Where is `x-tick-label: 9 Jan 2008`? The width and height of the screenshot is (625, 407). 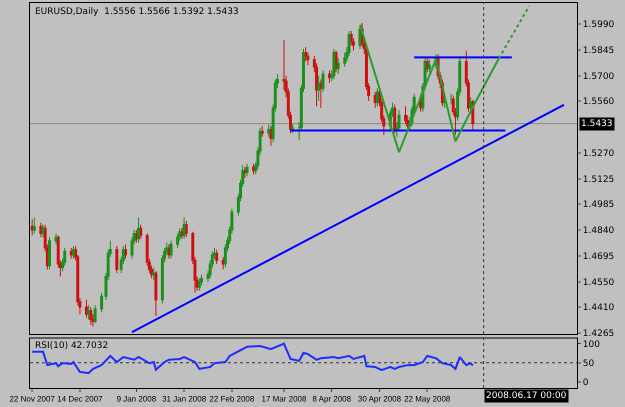
x-tick-label: 9 Jan 2008 is located at coordinates (136, 399).